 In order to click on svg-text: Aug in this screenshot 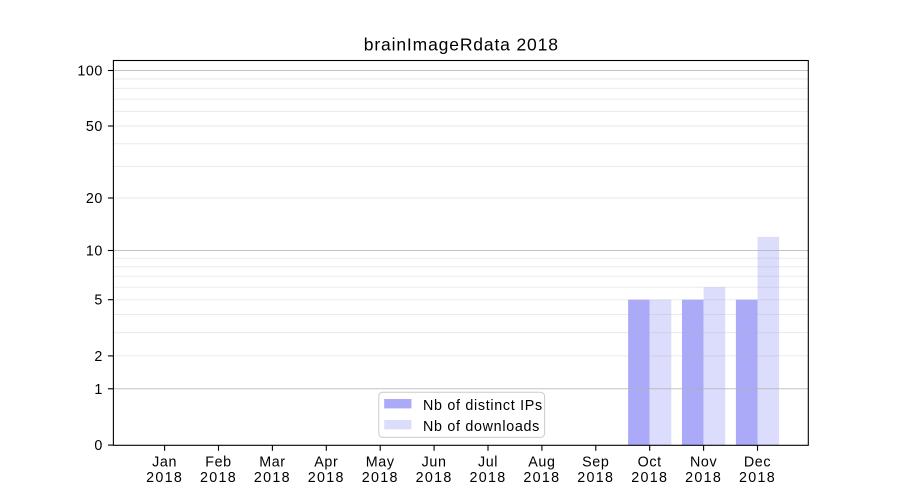, I will do `click(541, 463)`.